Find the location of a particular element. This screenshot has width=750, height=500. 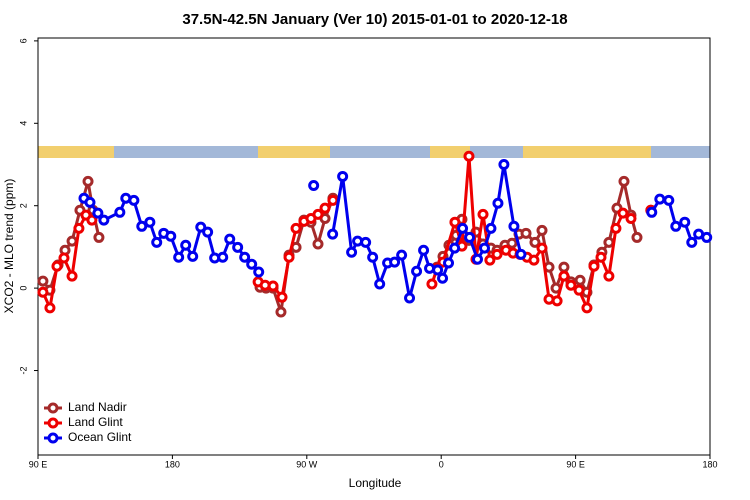

legend-label: Land Nadir is located at coordinates (97, 407).